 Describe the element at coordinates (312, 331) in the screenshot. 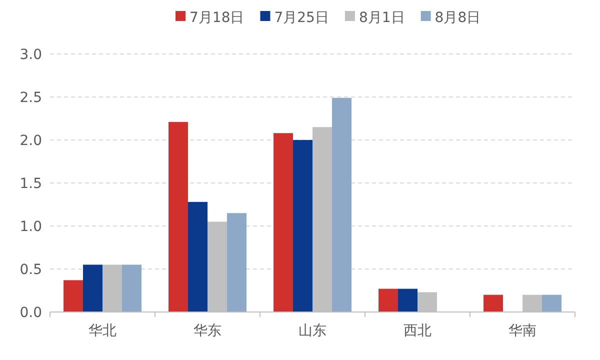

I see `x-tick-label: 山东` at that location.